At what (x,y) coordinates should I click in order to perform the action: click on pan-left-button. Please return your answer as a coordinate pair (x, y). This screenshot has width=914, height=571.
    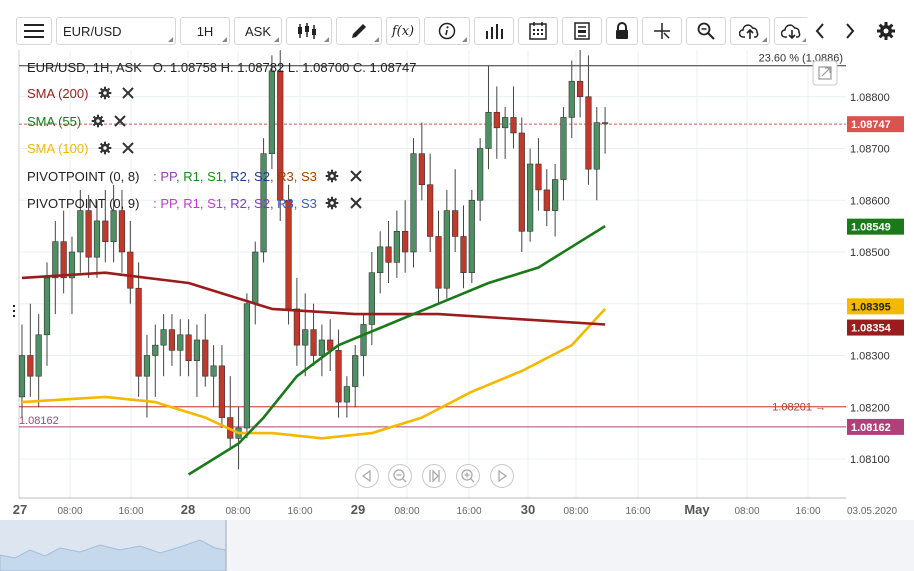
    Looking at the image, I should click on (367, 476).